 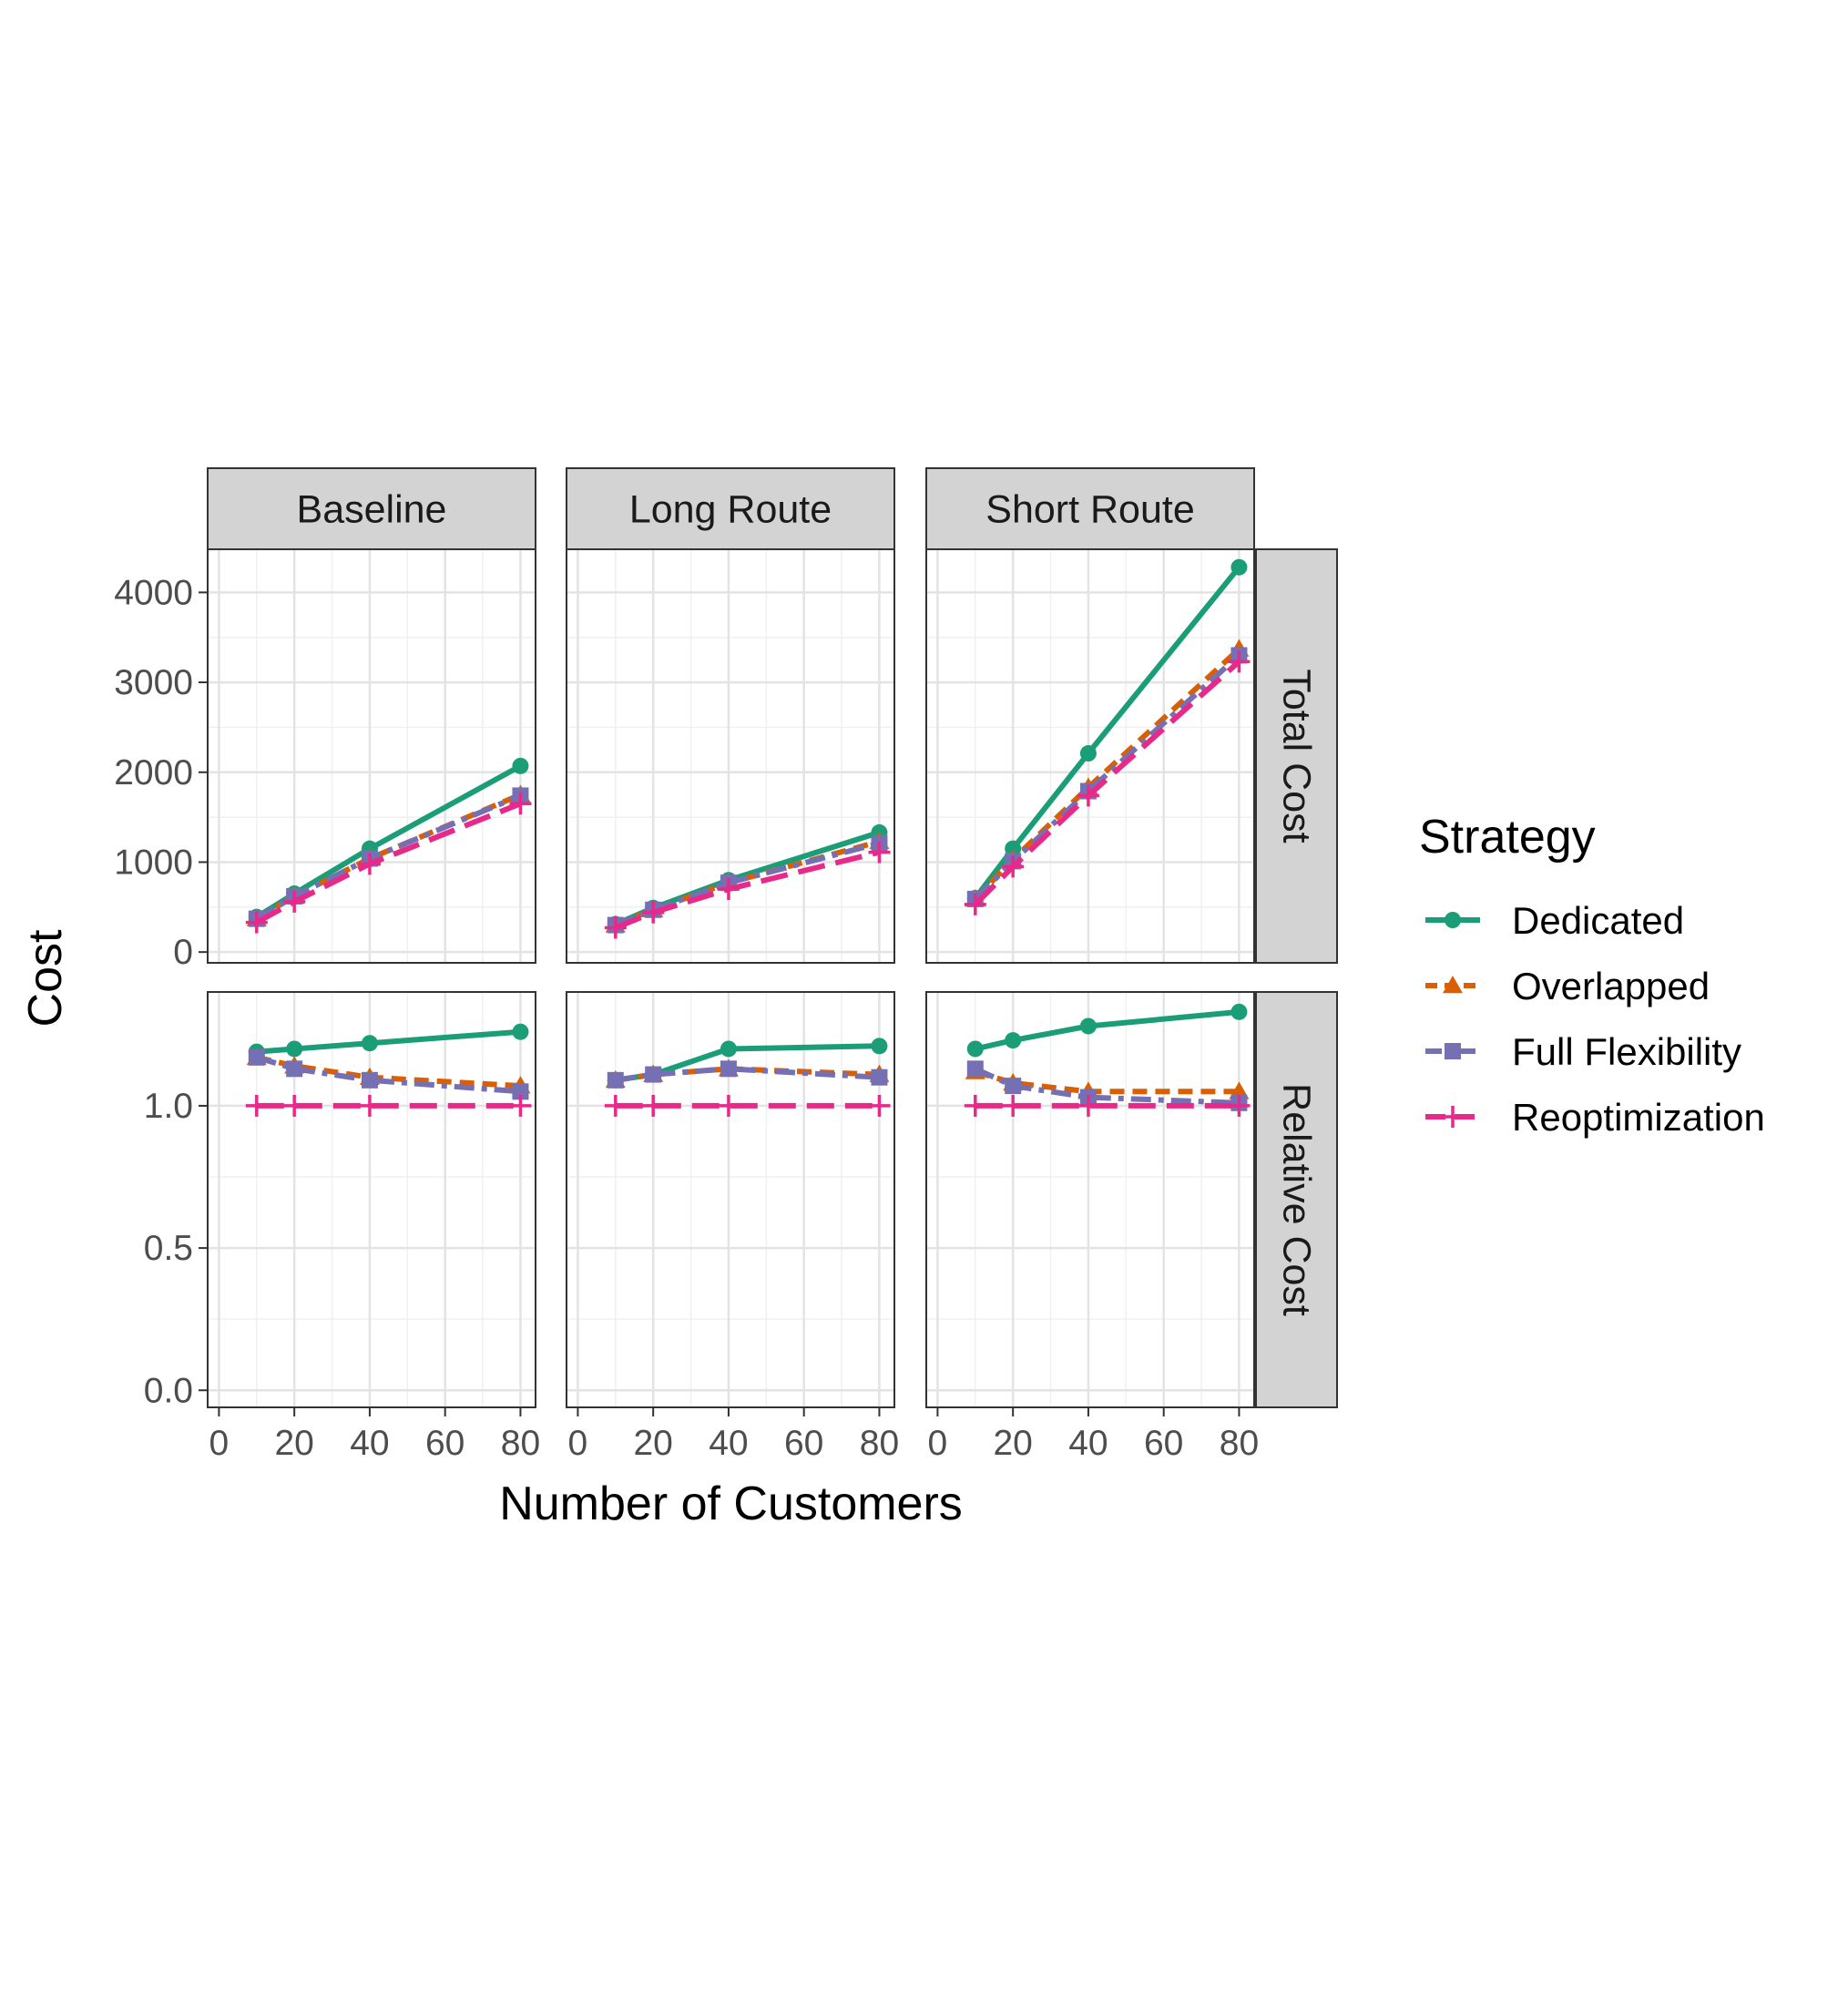 I want to click on y-tick-label: 0.5, so click(x=169, y=1248).